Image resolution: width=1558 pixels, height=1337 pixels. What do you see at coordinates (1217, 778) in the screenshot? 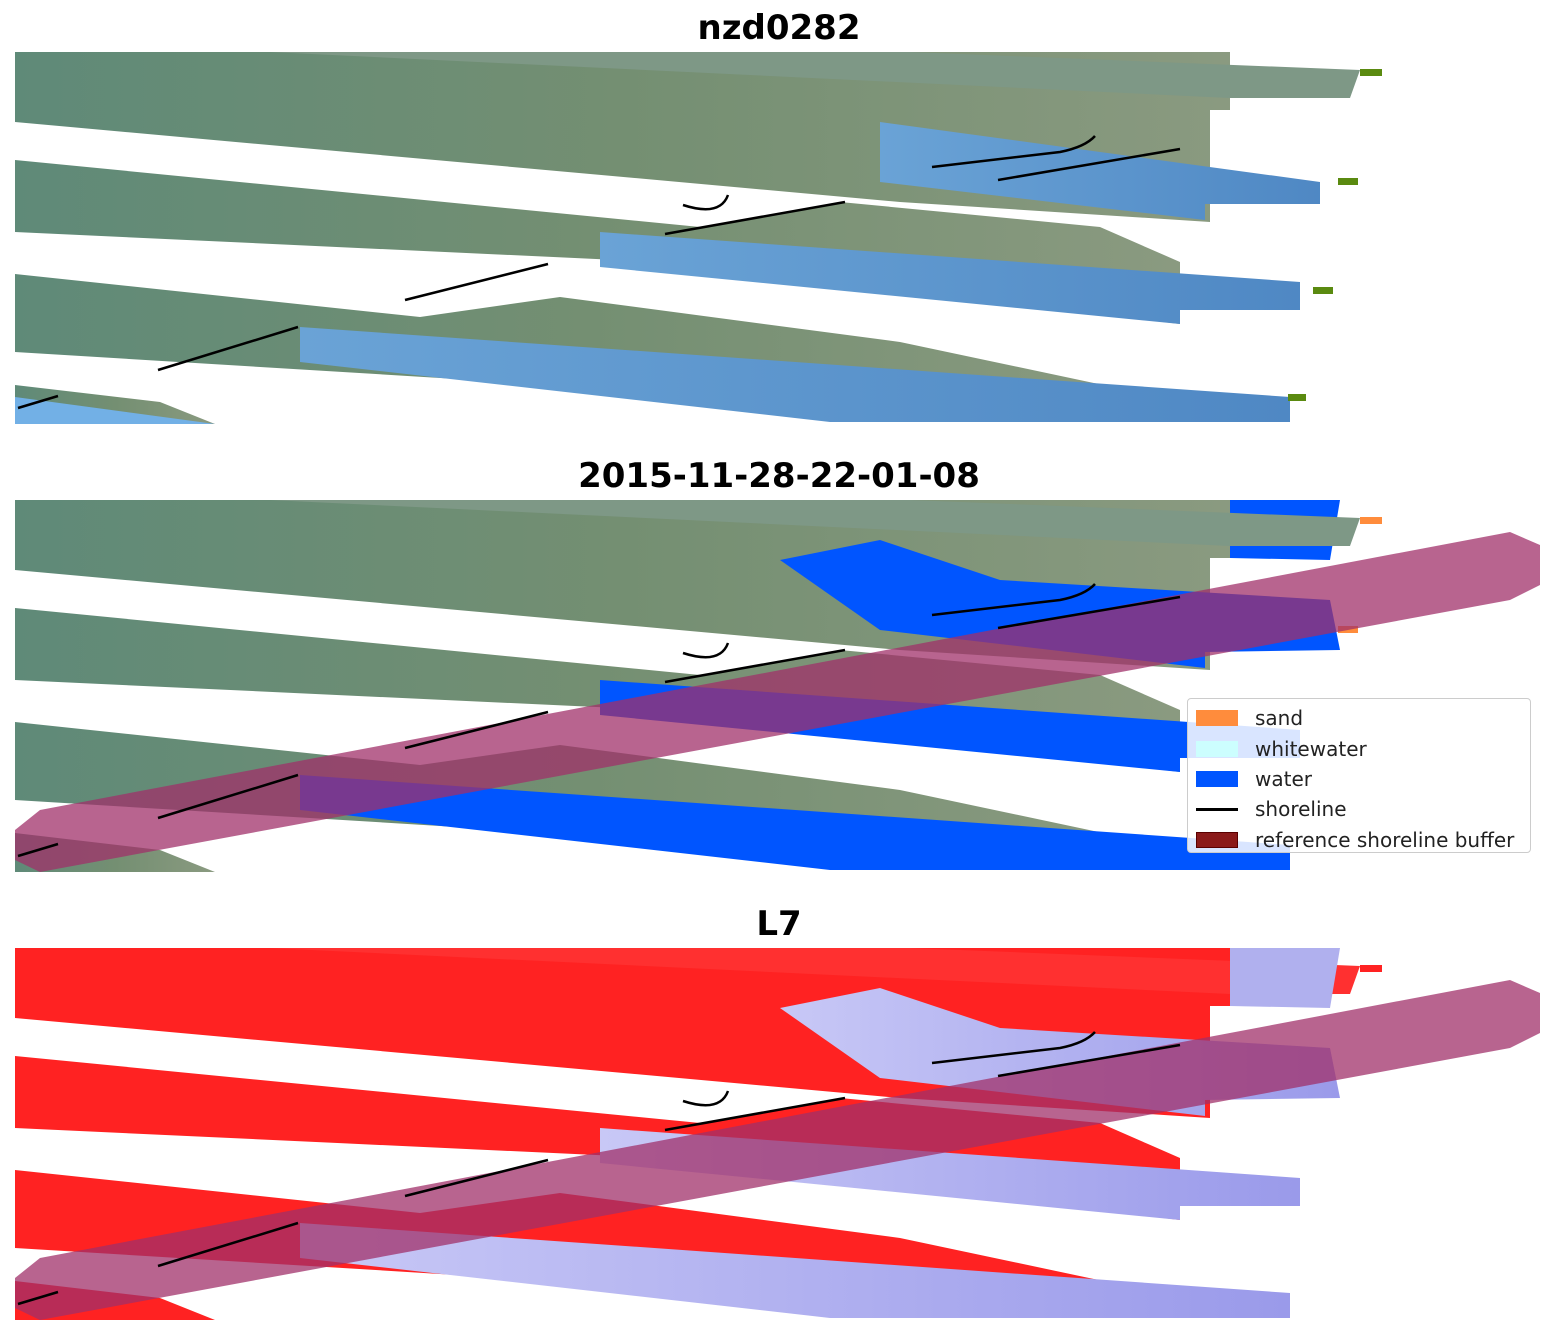
I see `legend-swatch-water` at bounding box center [1217, 778].